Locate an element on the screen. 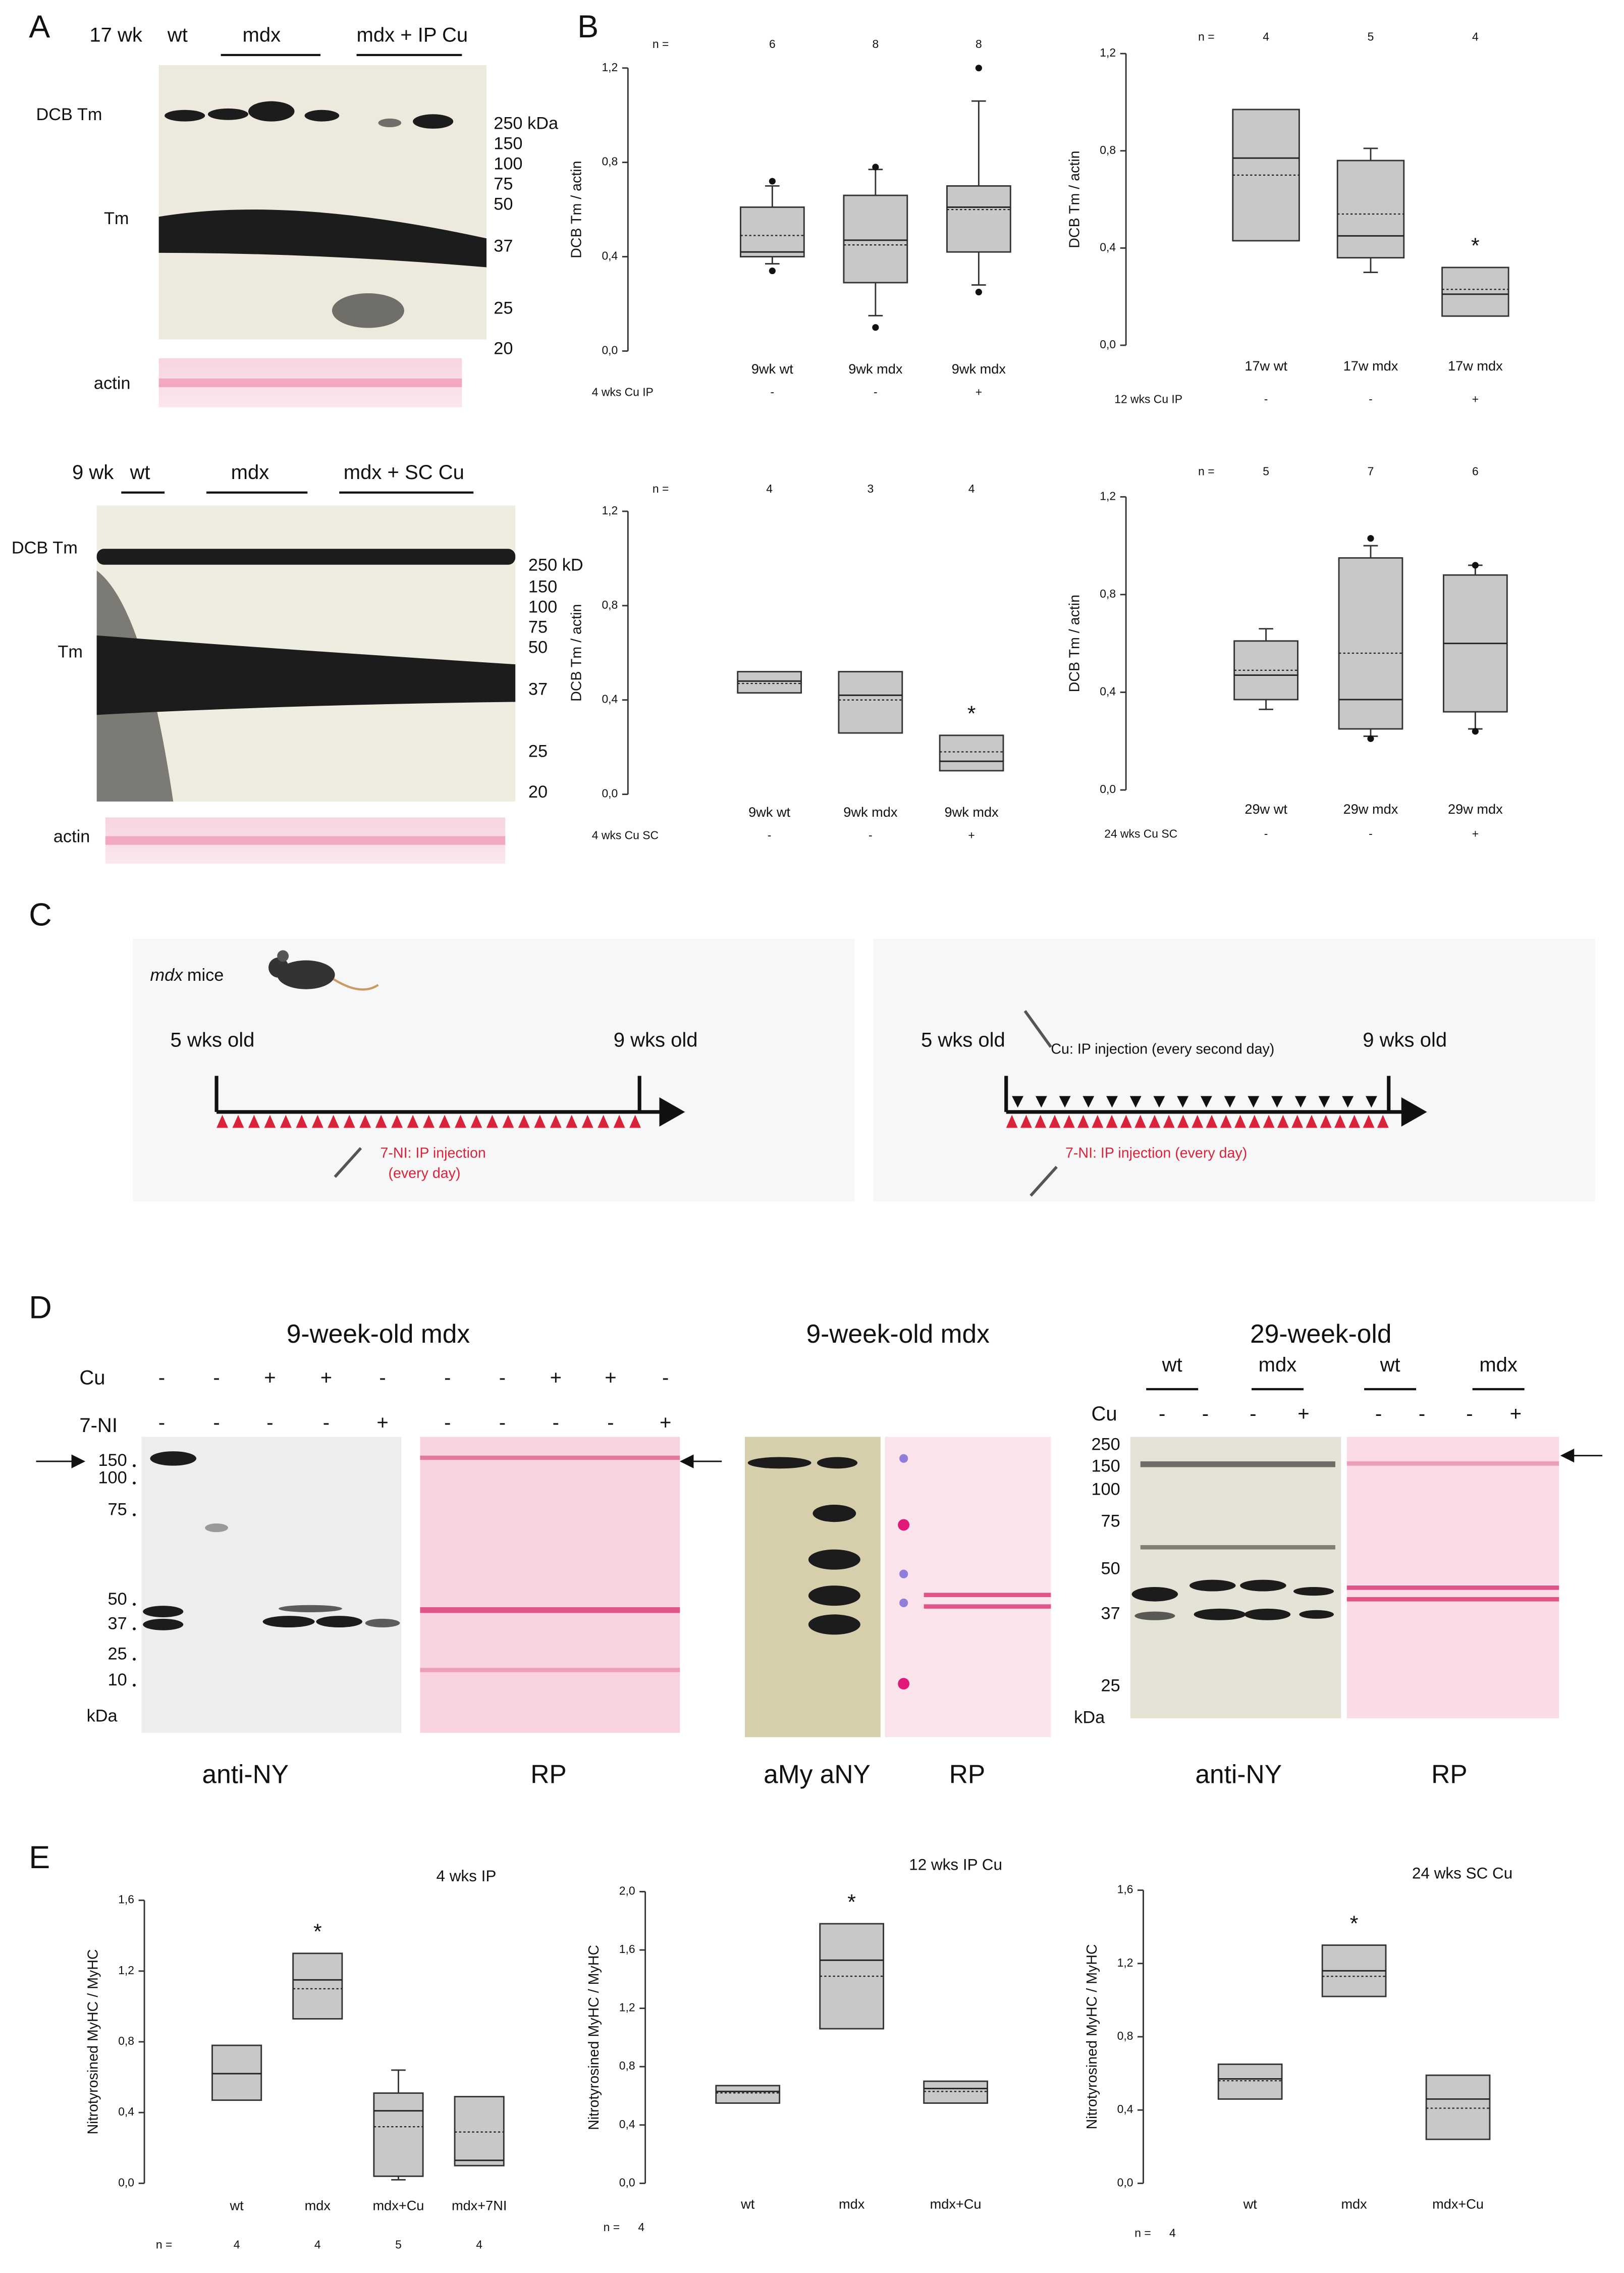  marker-label: 10 is located at coordinates (117, 1679).